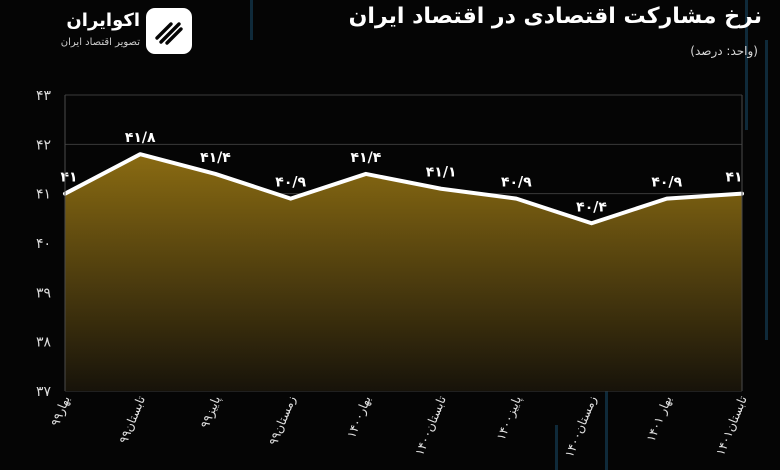 Image resolution: width=780 pixels, height=470 pixels. What do you see at coordinates (43, 293) in the screenshot?
I see `y-tick-label: ۳۹` at bounding box center [43, 293].